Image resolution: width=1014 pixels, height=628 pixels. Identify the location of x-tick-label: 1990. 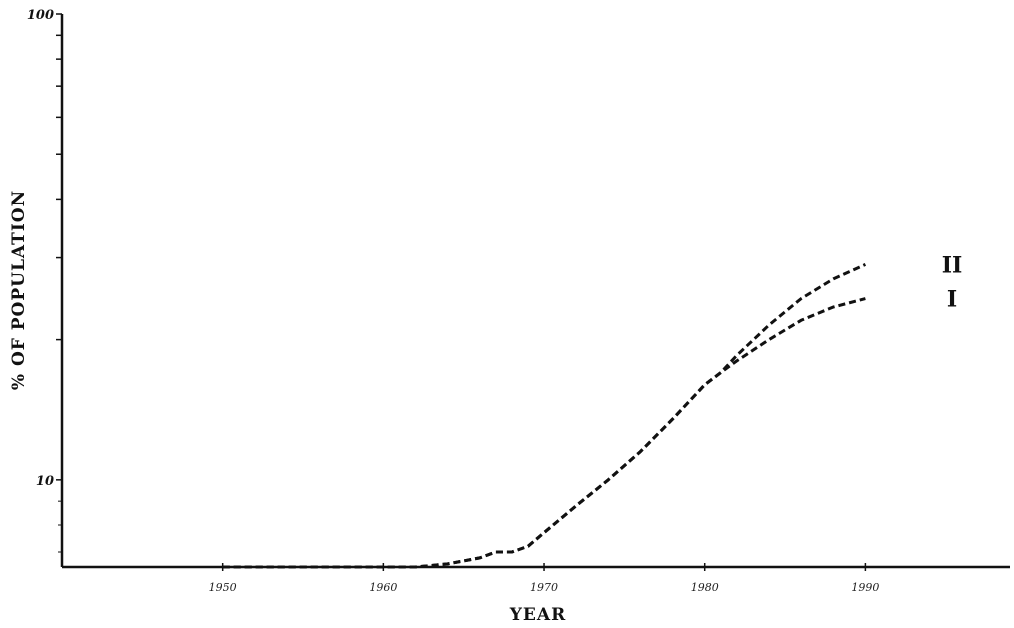
(865, 587).